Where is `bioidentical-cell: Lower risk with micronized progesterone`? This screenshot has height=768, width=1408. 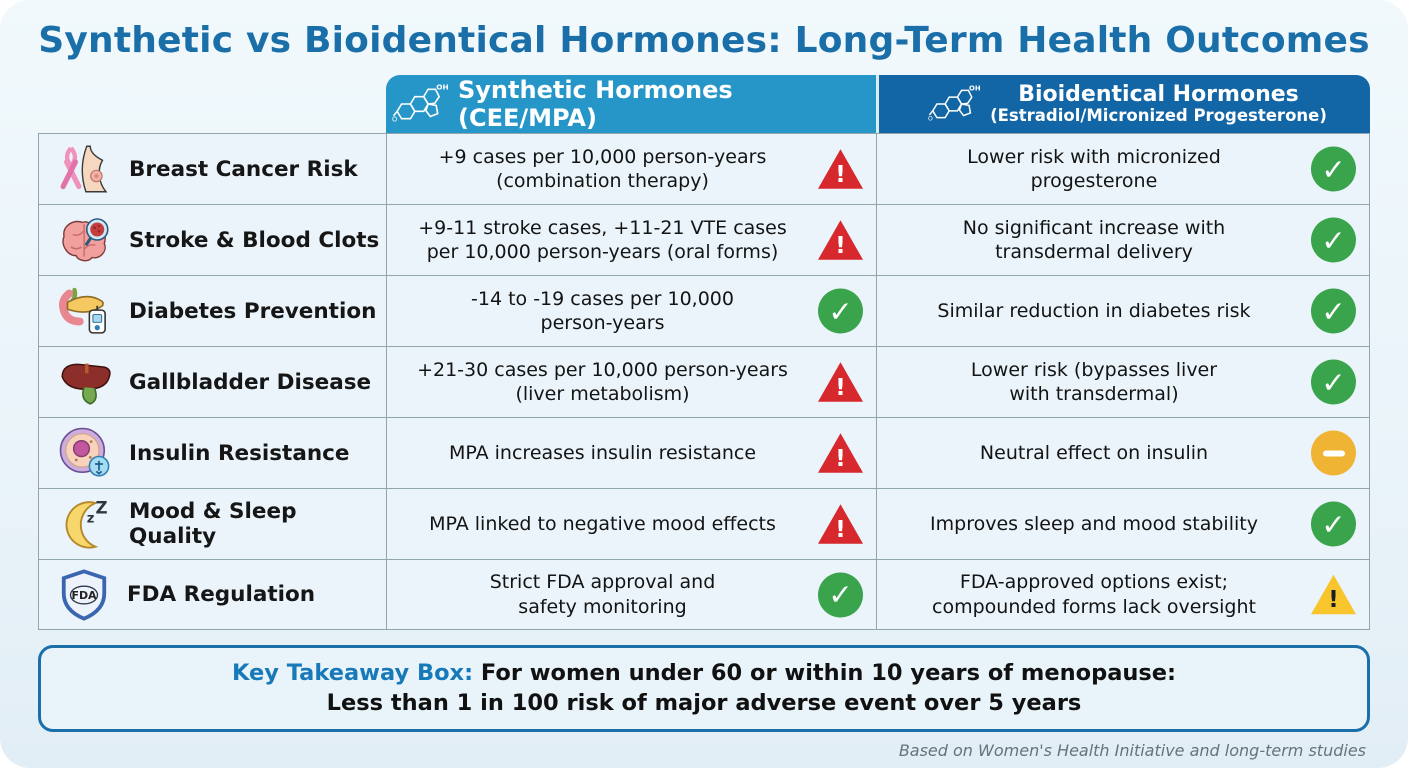 bioidentical-cell: Lower risk with micronized progesterone is located at coordinates (1123, 168).